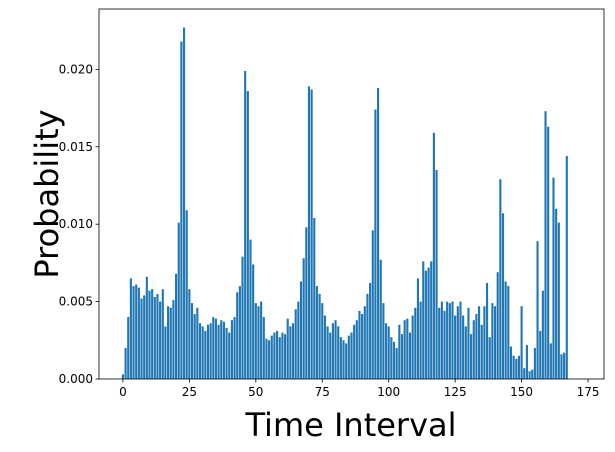 This screenshot has width=615, height=452. Describe the element at coordinates (588, 392) in the screenshot. I see `x-tick-label: 175` at that location.